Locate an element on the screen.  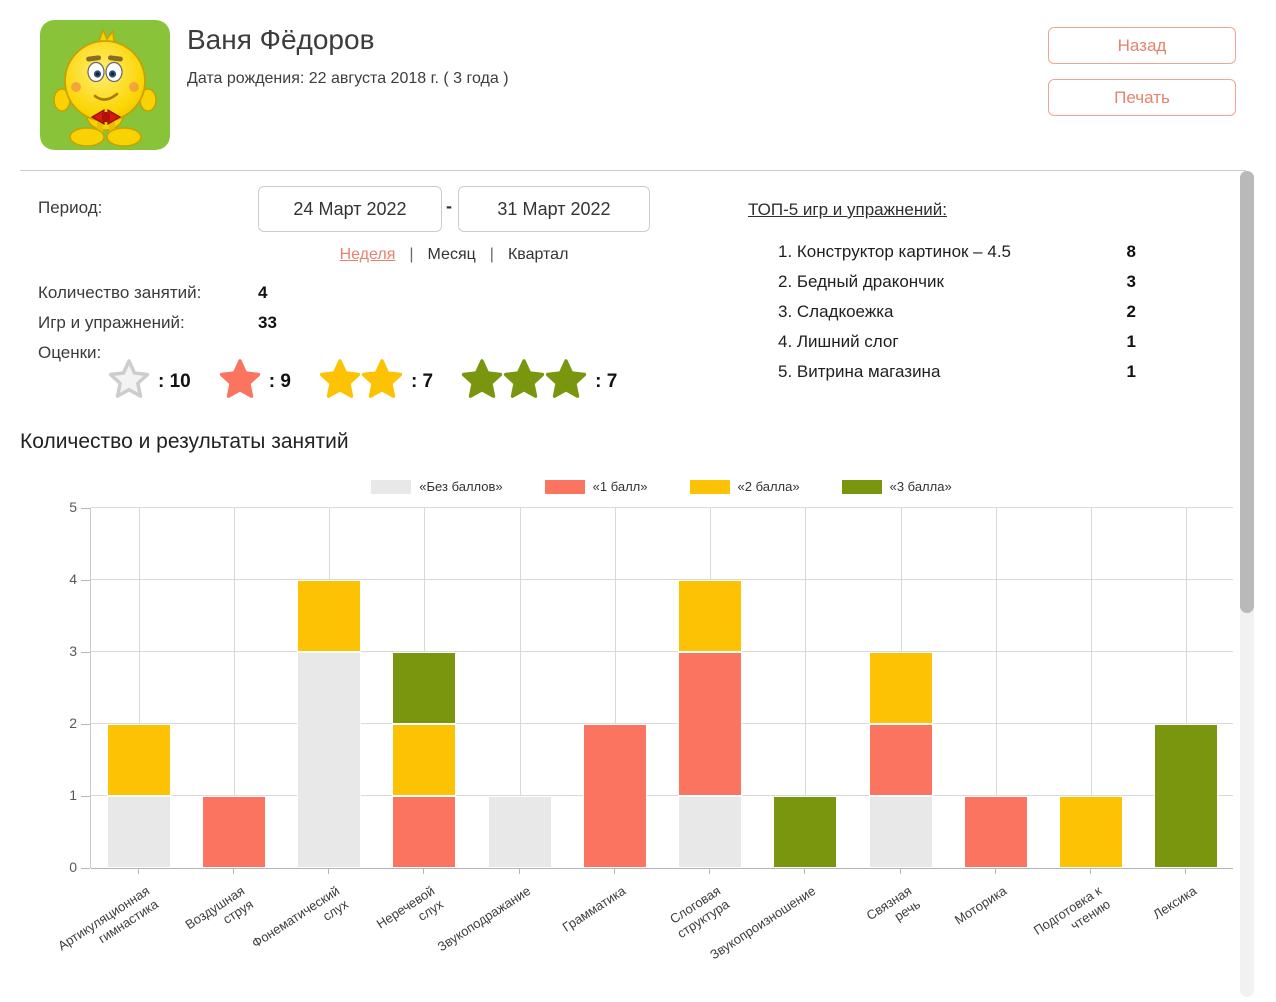
tab-week: Неделя is located at coordinates (367, 254).